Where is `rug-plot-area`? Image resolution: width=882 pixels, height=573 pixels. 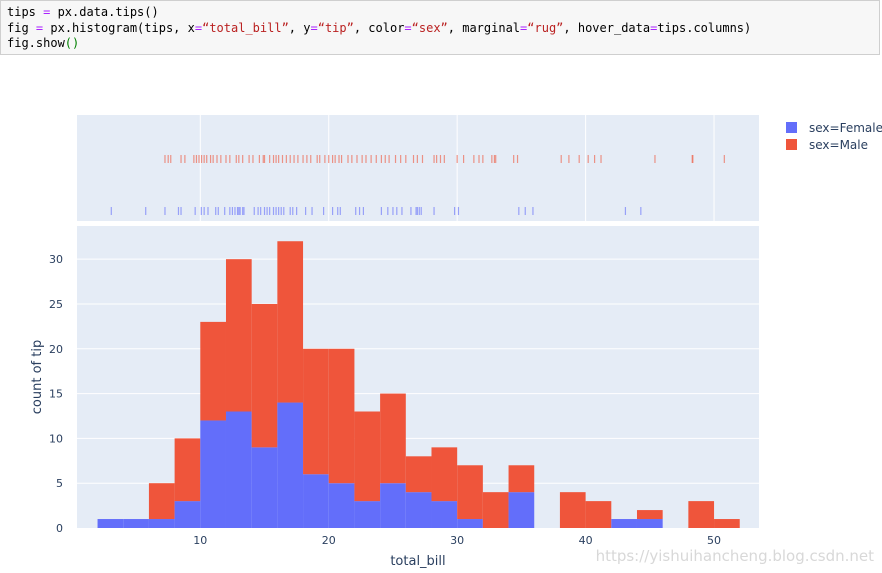 rug-plot-area is located at coordinates (418, 168).